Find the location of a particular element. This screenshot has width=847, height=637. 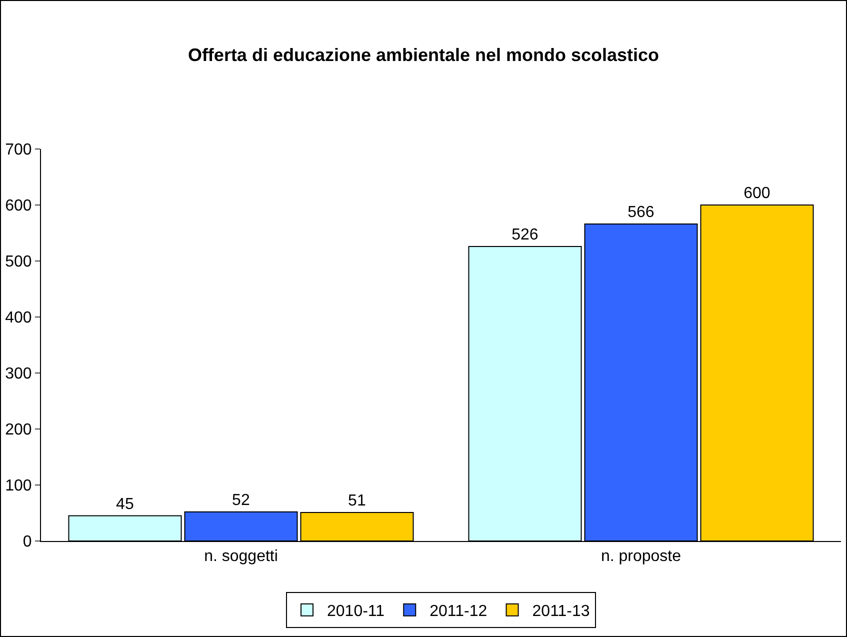

y-tick-label: 200 is located at coordinates (18, 430).